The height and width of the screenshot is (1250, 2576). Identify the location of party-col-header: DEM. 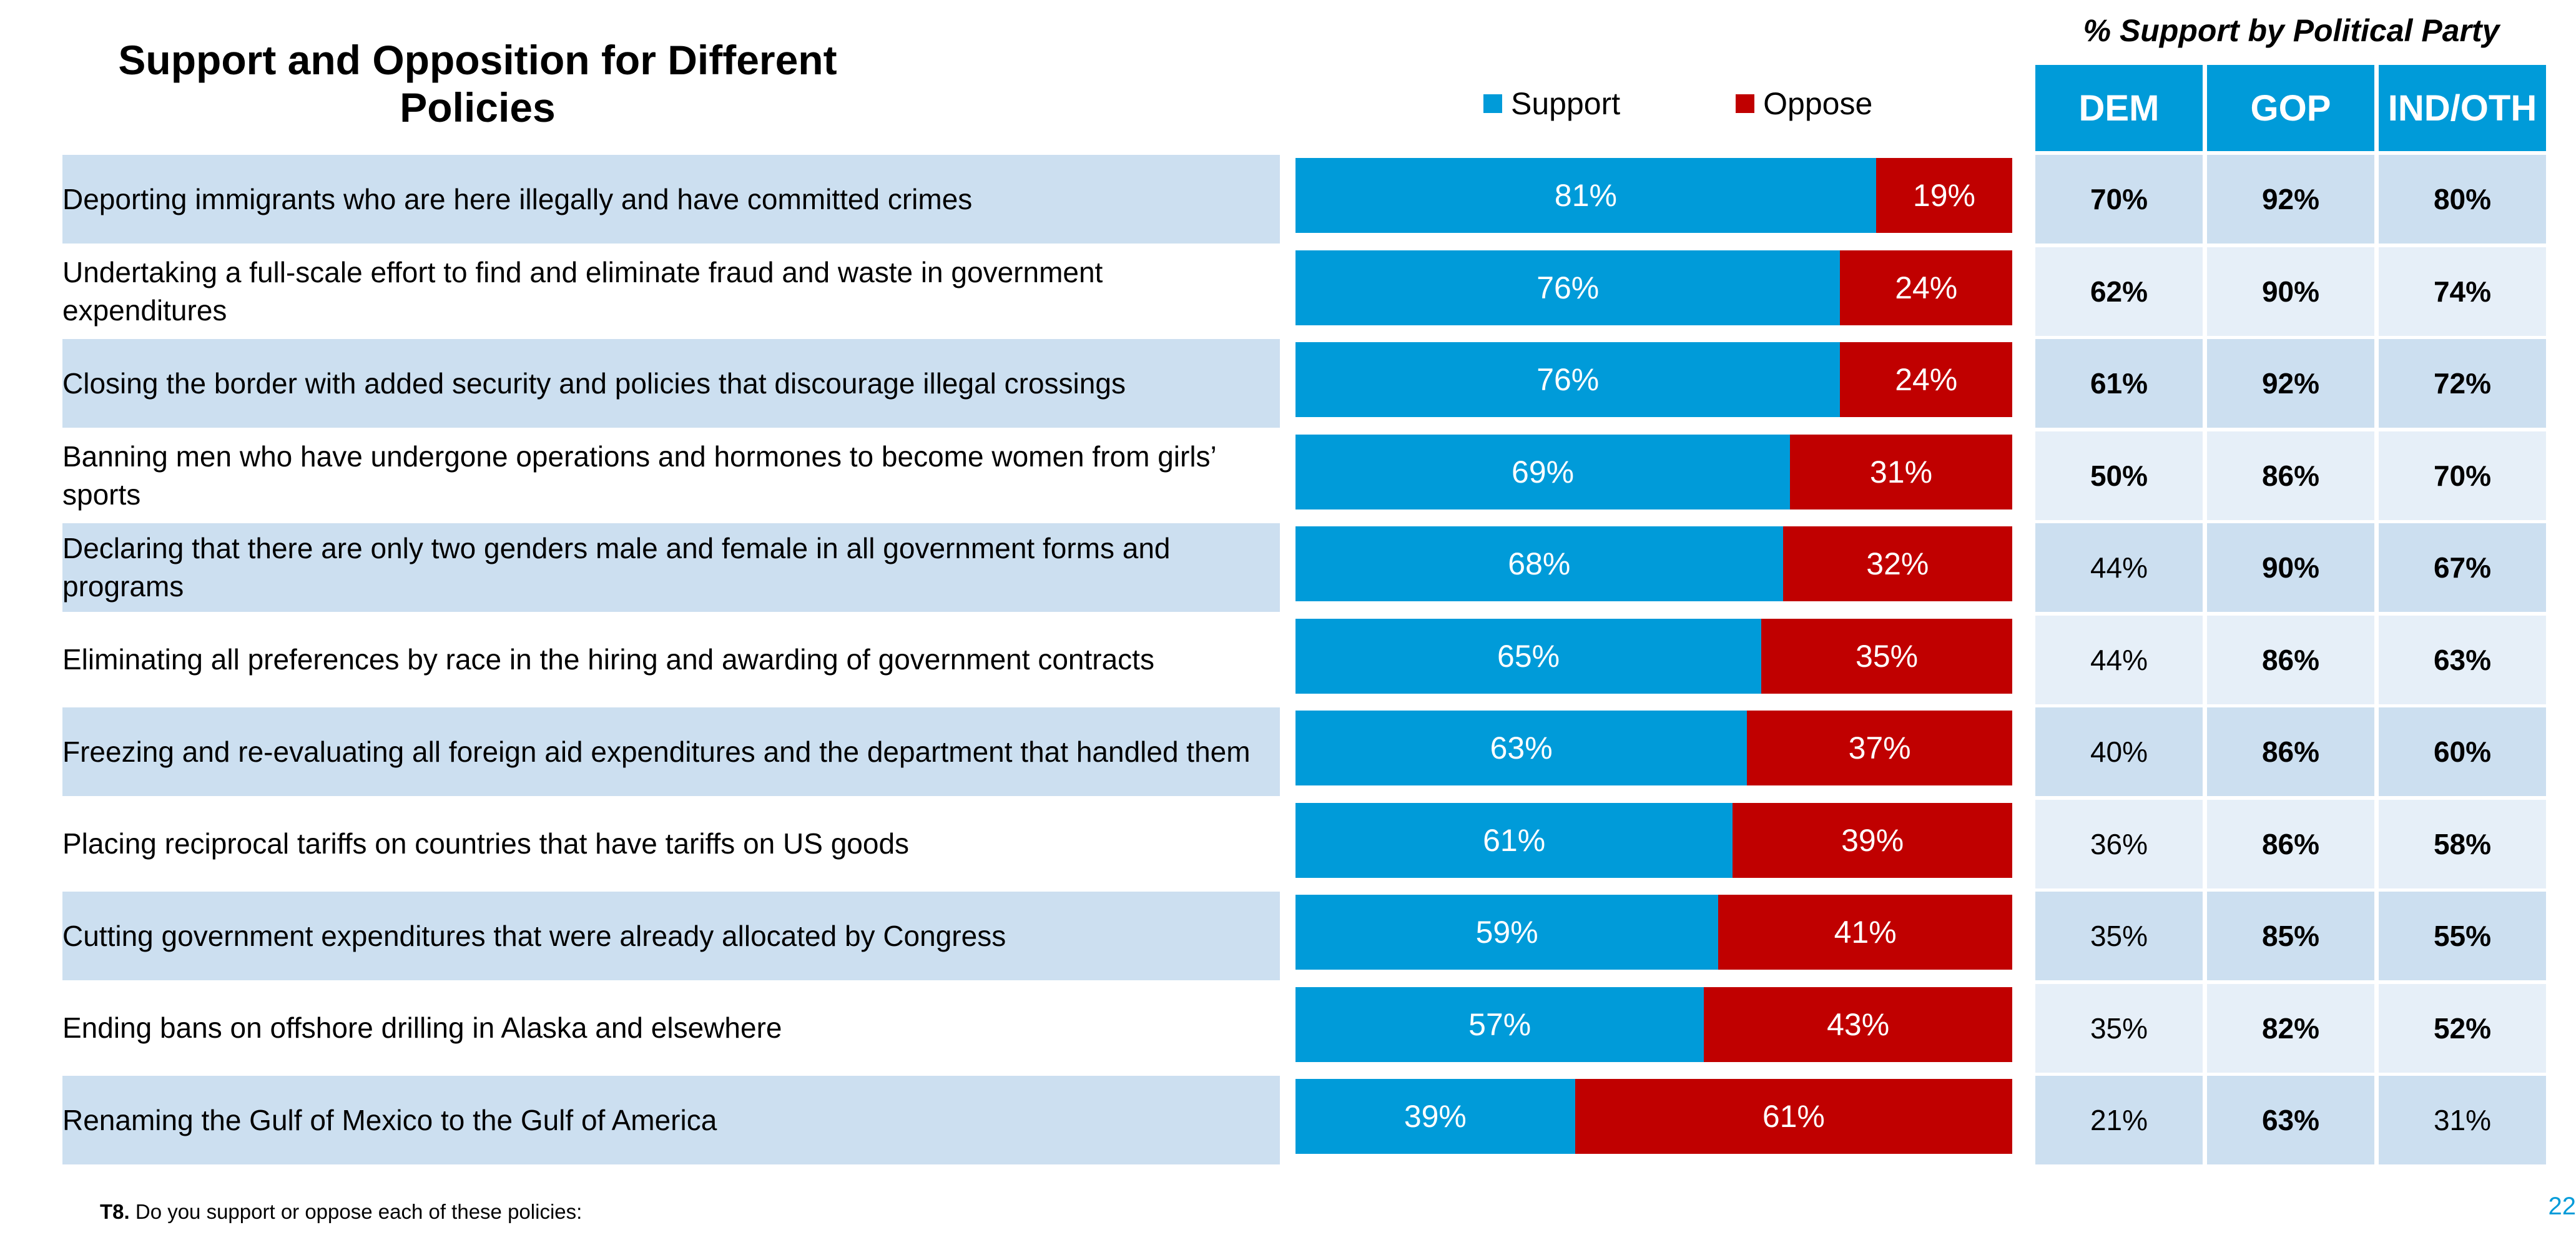
(2119, 108).